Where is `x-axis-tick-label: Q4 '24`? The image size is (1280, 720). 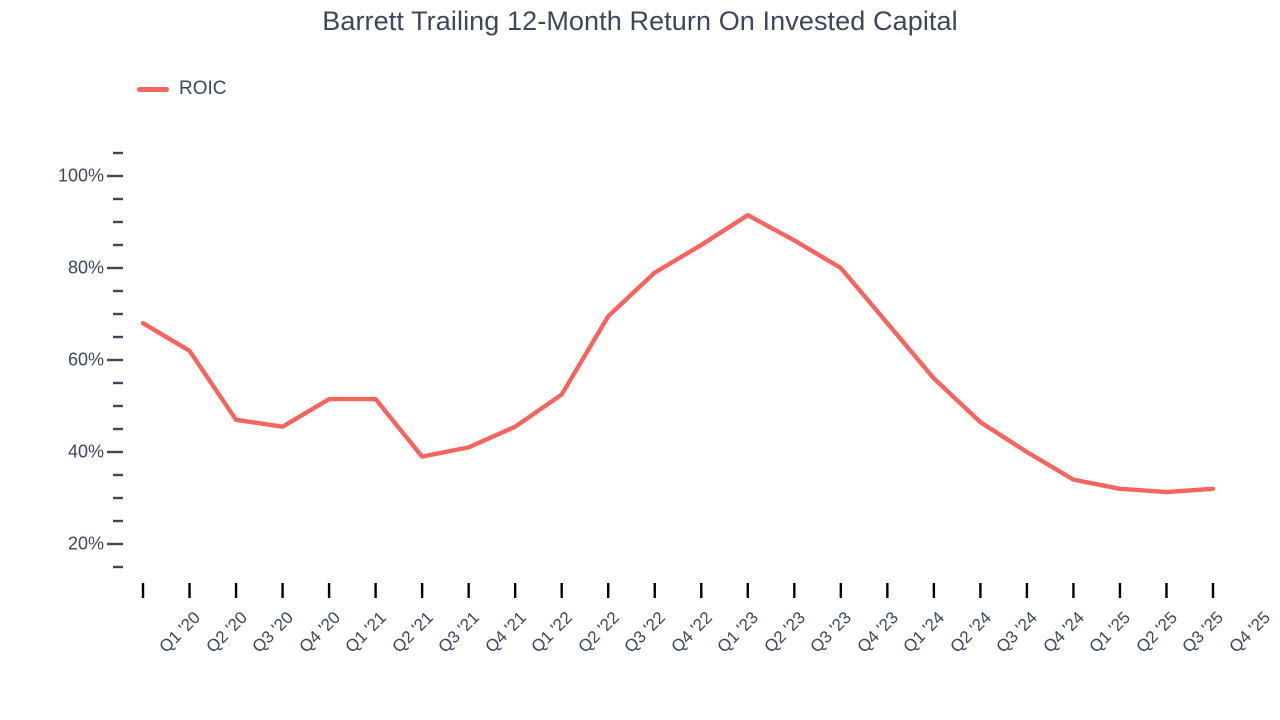
x-axis-tick-label: Q4 '24 is located at coordinates (1063, 632).